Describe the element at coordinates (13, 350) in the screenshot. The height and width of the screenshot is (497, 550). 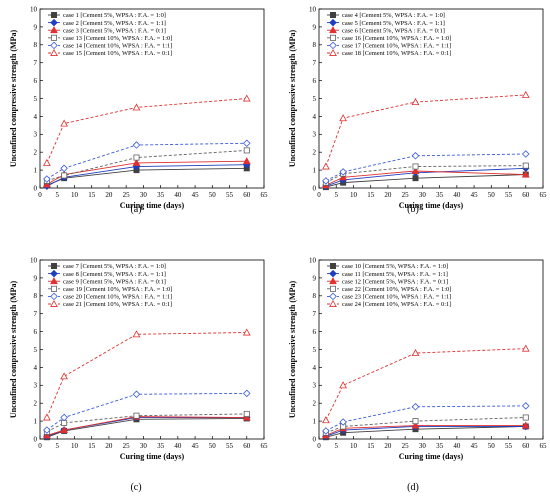
I see `y-axis-label: Unconfined compressive strength (MPa)` at that location.